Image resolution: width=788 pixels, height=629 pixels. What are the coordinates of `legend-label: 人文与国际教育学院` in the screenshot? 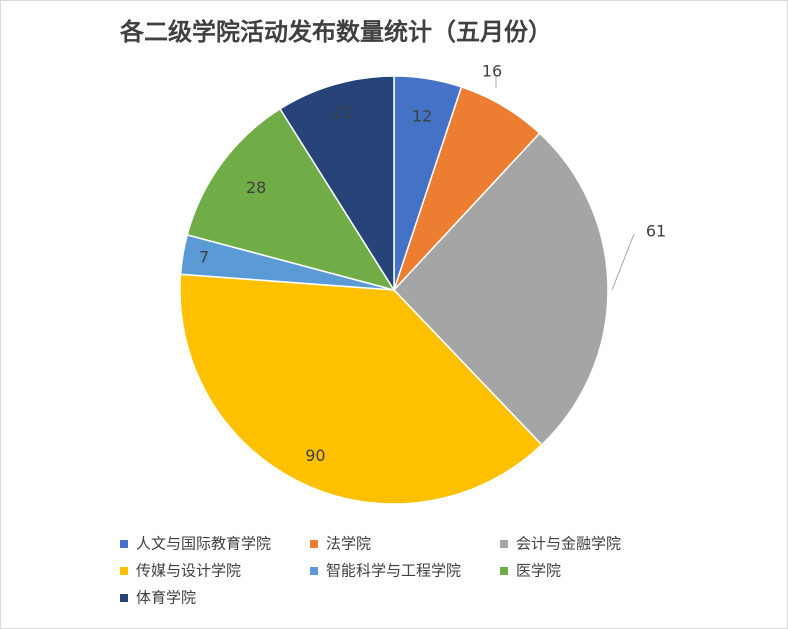 It's located at (203, 544).